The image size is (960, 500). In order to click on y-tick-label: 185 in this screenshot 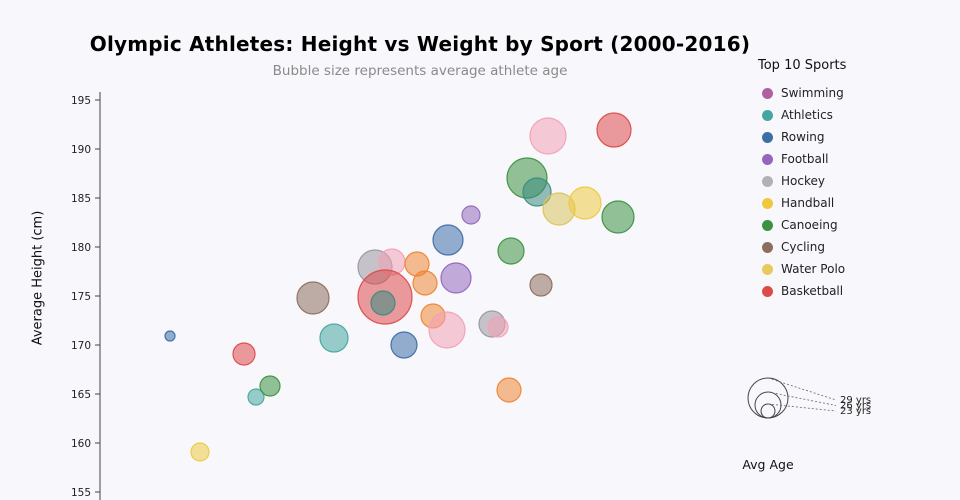, I will do `click(81, 199)`.